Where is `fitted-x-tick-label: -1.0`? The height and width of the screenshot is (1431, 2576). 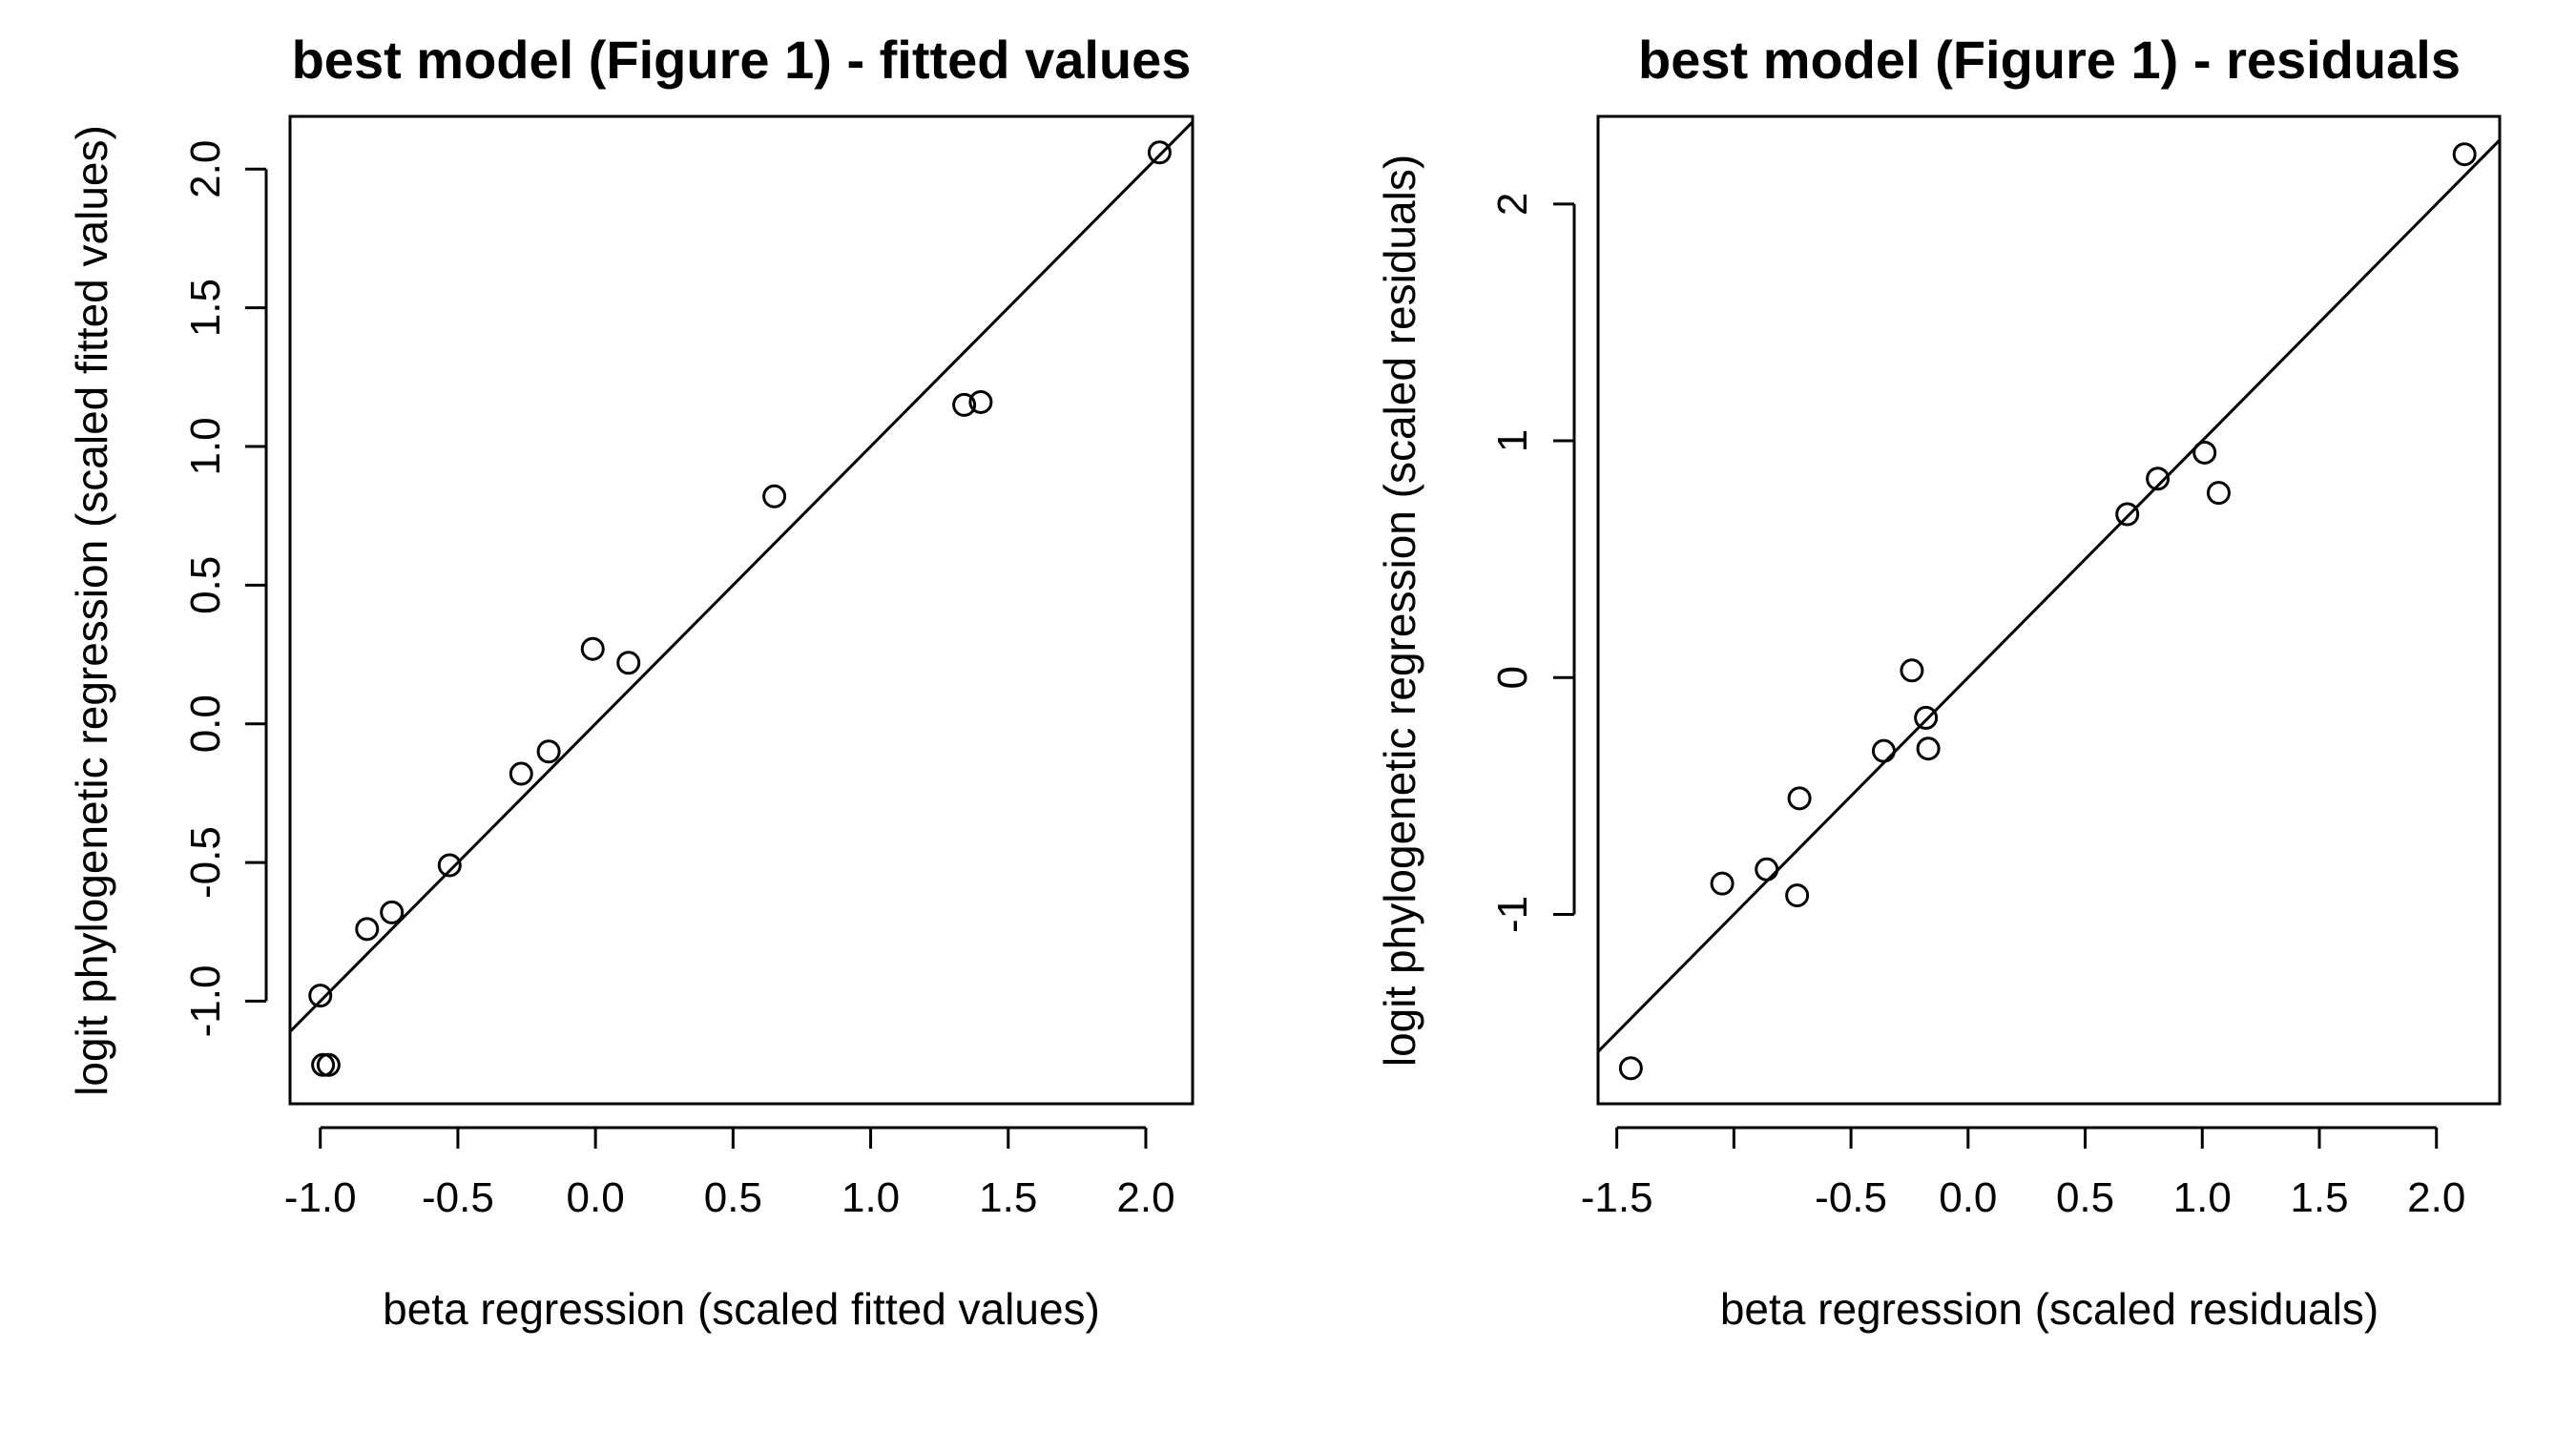 fitted-x-tick-label: -1.0 is located at coordinates (320, 1197).